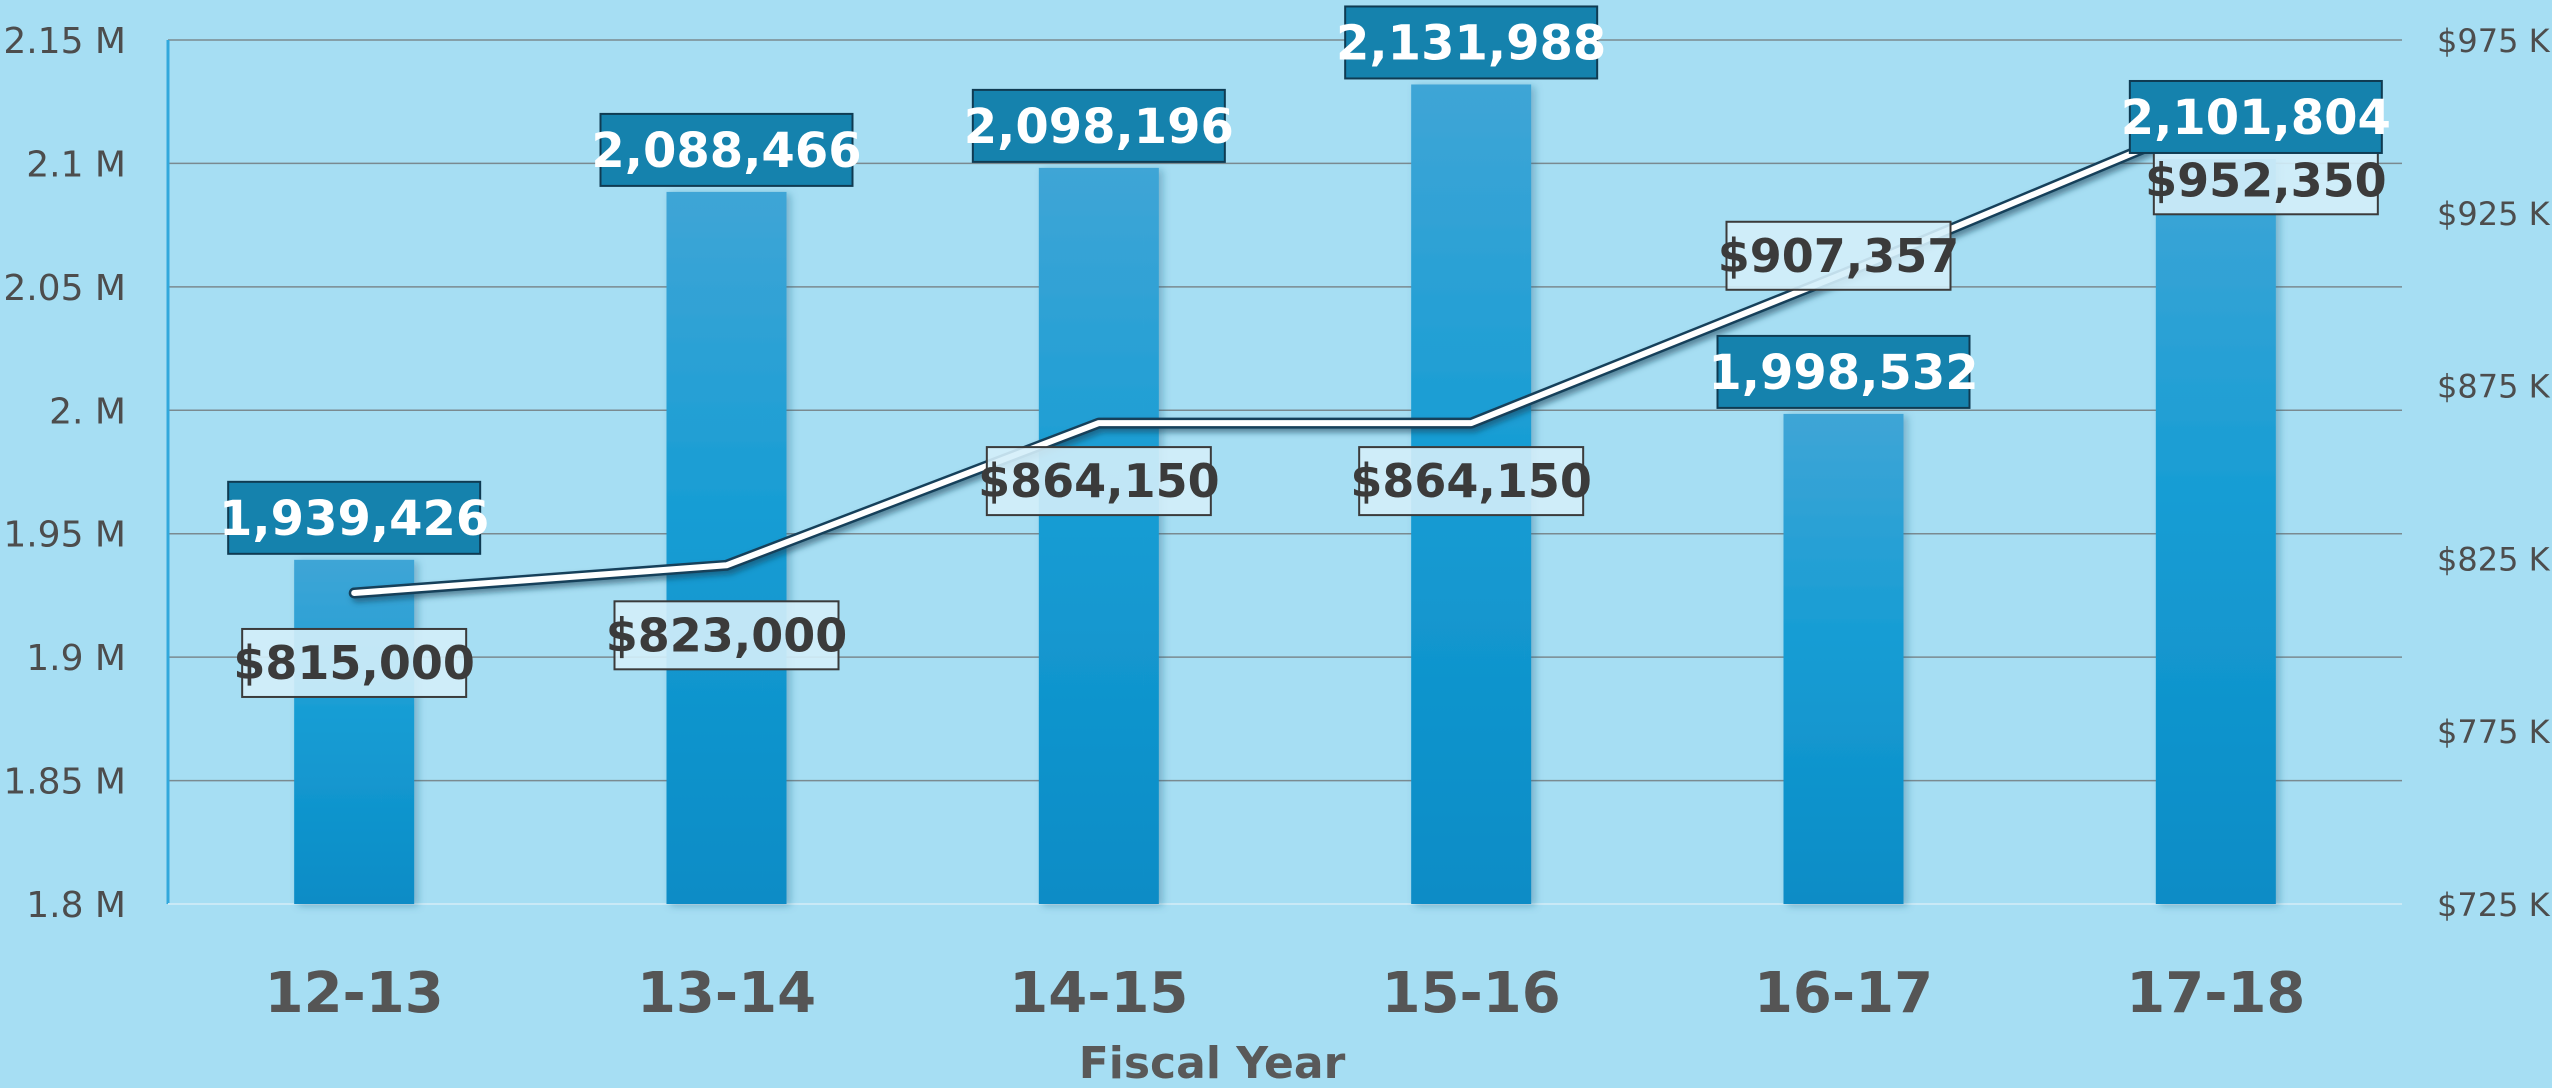 This screenshot has width=2552, height=1088. Describe the element at coordinates (2494, 559) in the screenshot. I see `y-tick-label-right: $825 K` at that location.